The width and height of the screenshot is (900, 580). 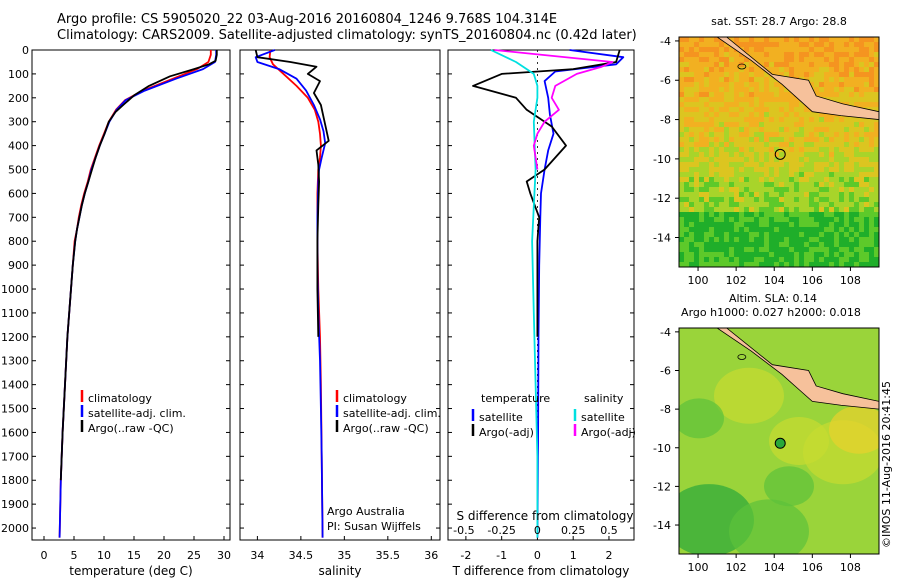 What do you see at coordinates (541, 571) in the screenshot?
I see `x-axis-label: T difference from climatology` at bounding box center [541, 571].